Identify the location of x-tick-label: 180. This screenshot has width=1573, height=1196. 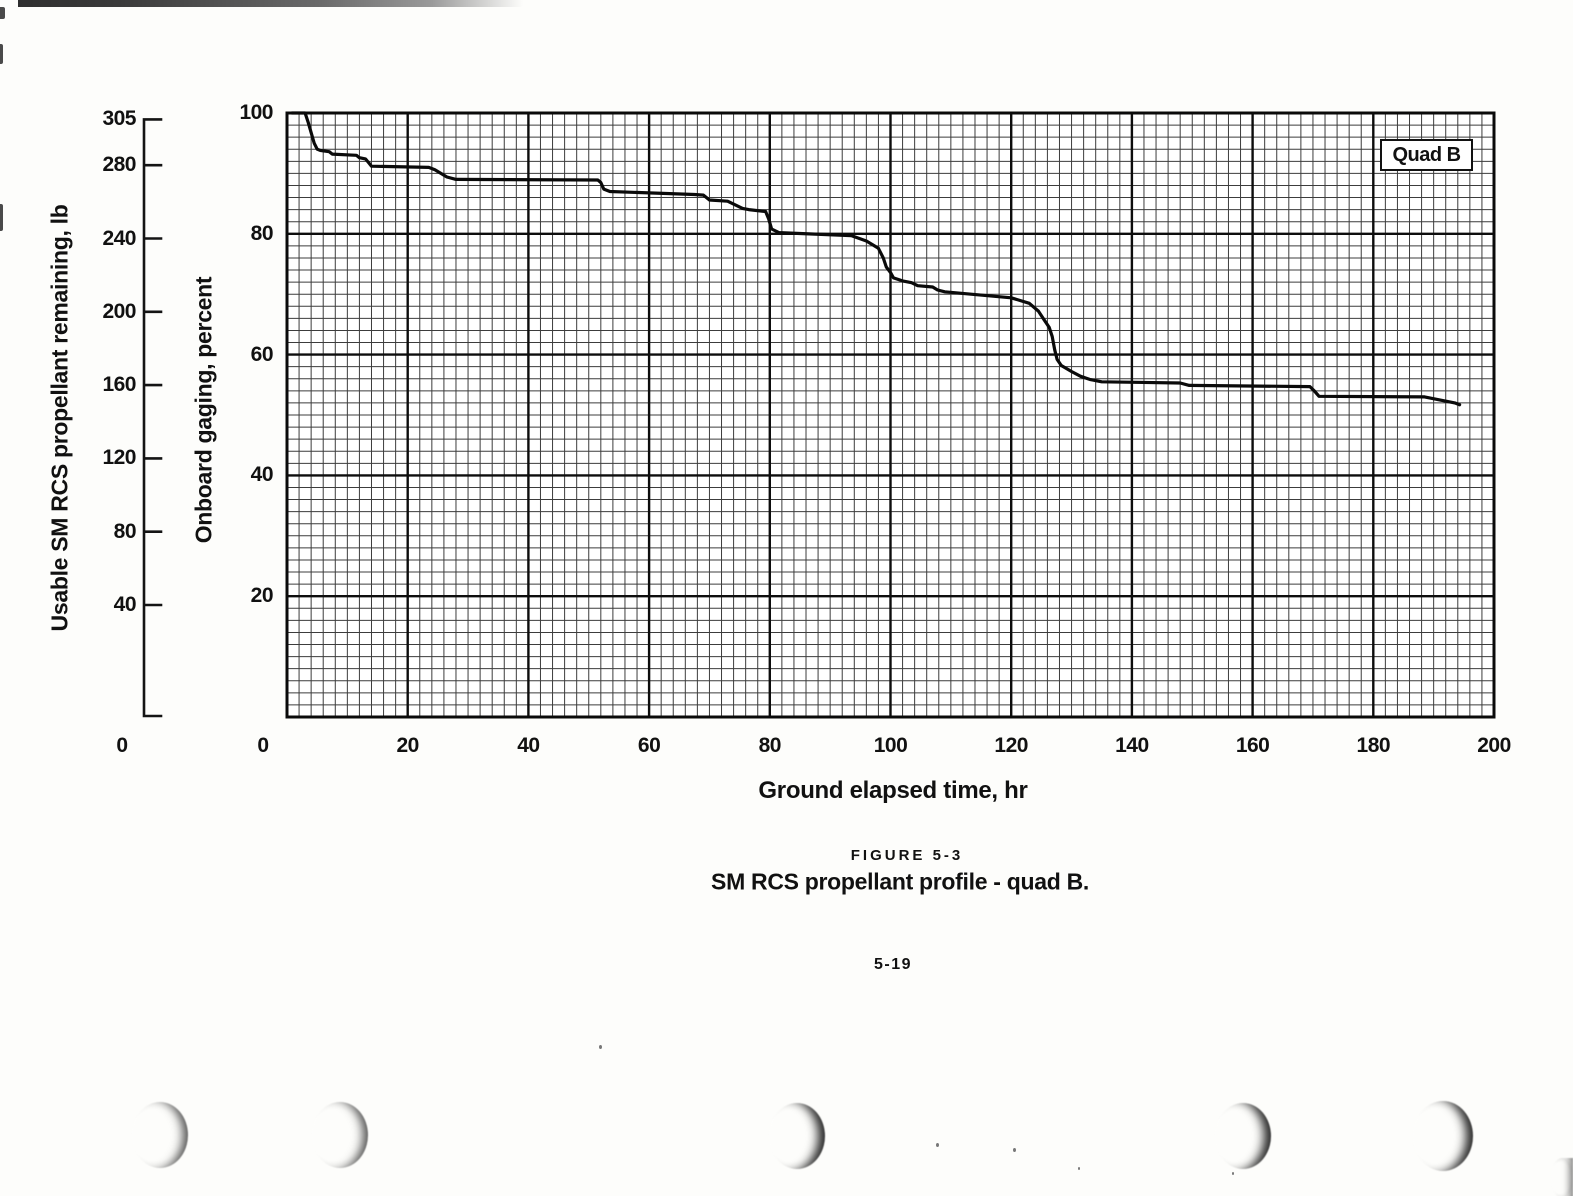
(1373, 745).